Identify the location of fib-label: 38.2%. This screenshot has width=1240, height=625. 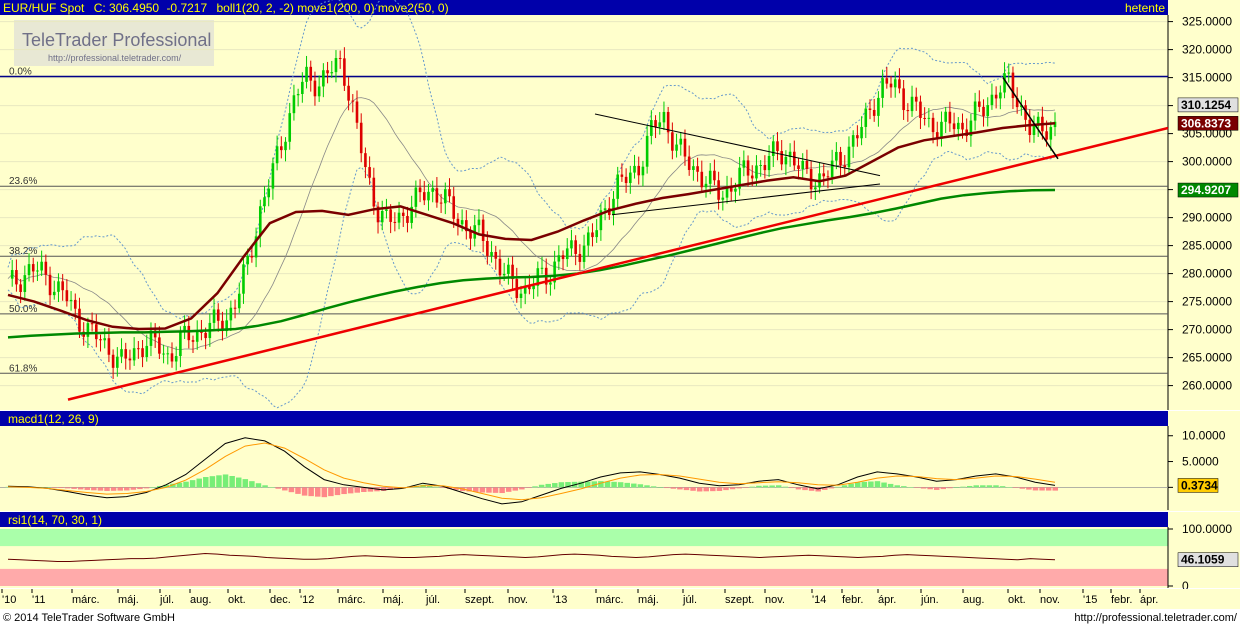
(23, 251).